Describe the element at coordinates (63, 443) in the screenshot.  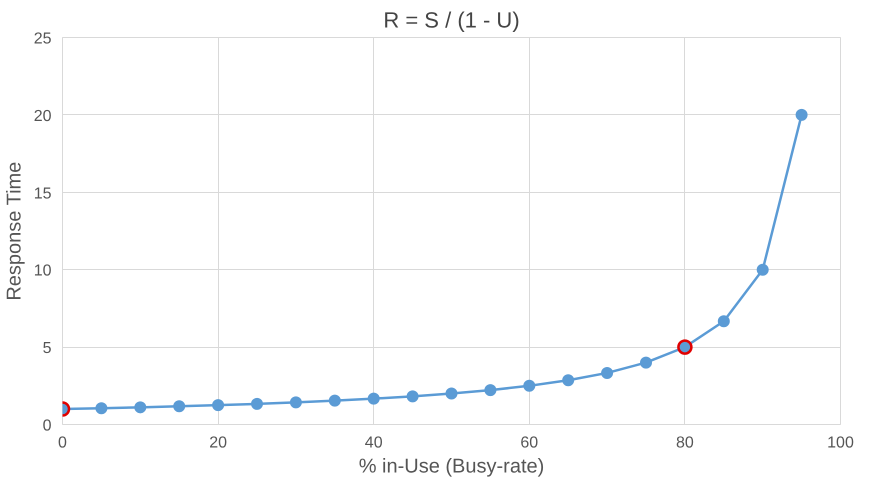
I see `x-tick-label: 0` at that location.